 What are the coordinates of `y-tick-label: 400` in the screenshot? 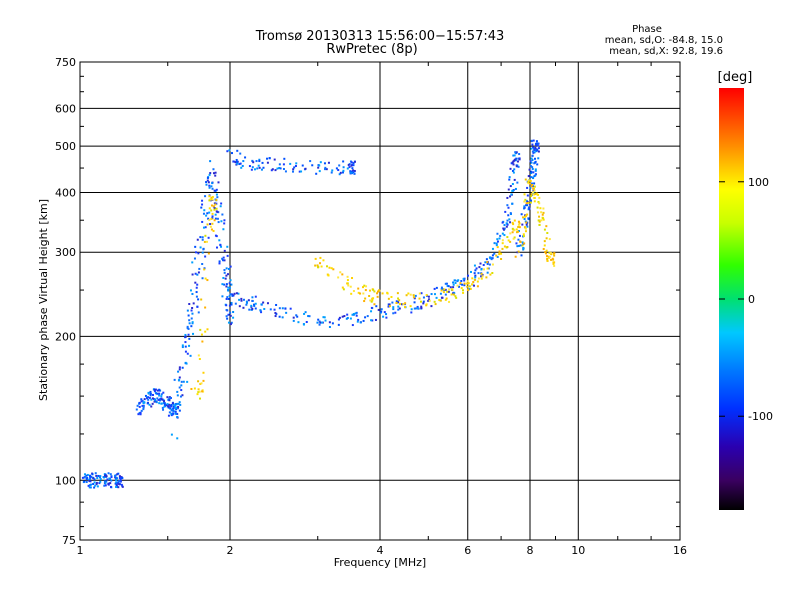 It's located at (65, 192).